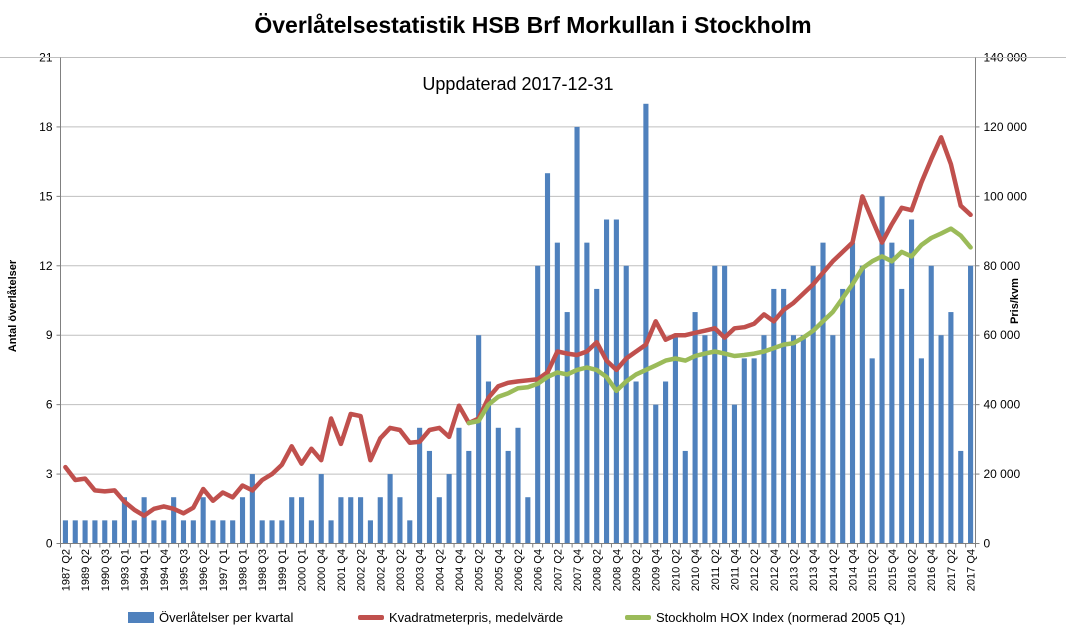 The image size is (1066, 638). I want to click on bar-1993 Q1, so click(124, 520).